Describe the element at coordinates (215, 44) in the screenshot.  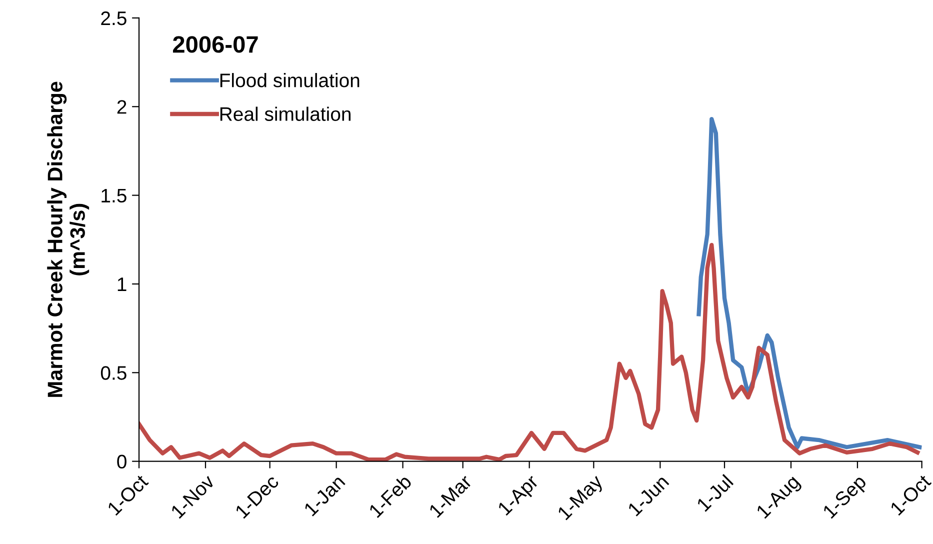
I see `legend-title: 2006-07` at that location.